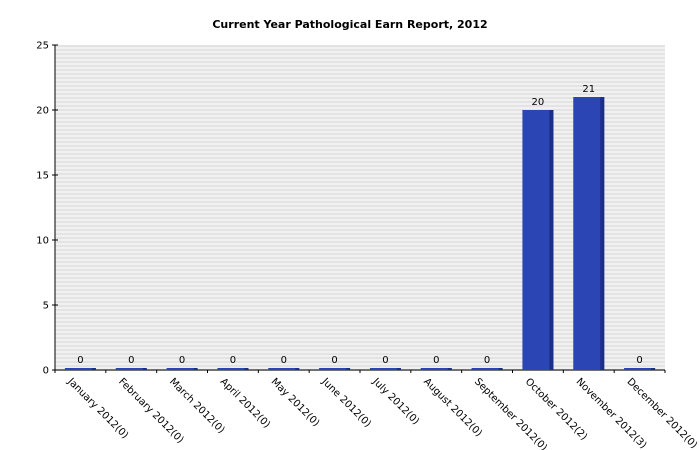 The image size is (700, 450). Describe the element at coordinates (360, 371) in the screenshot. I see `x-axis` at that location.